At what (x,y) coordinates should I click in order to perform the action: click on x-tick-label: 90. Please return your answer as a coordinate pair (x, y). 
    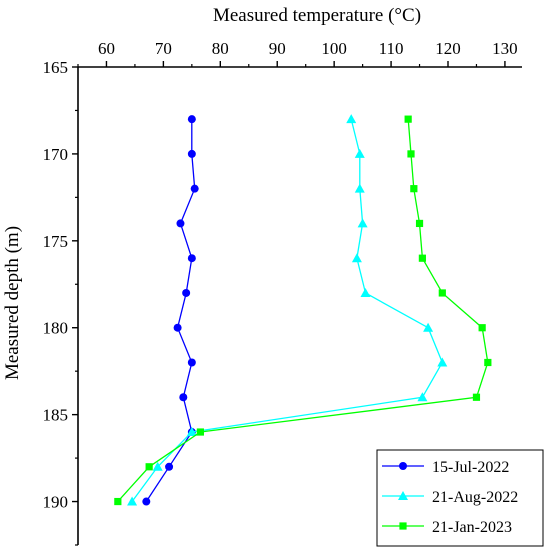
    Looking at the image, I should click on (277, 48).